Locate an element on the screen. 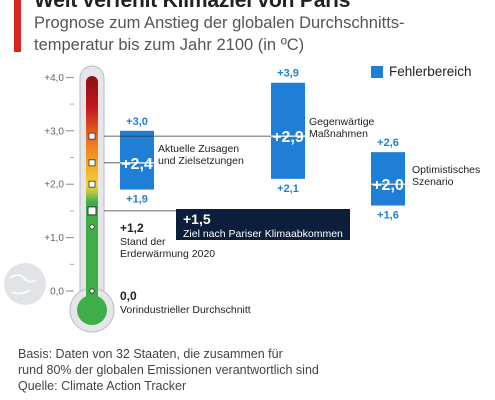 The width and height of the screenshot is (495, 400). paris-target-box is located at coordinates (263, 224).